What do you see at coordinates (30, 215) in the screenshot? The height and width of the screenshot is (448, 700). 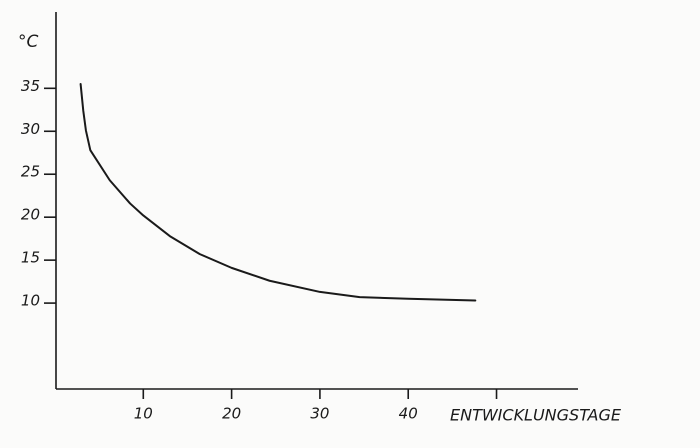 I see `y-tick-label: 20` at bounding box center [30, 215].